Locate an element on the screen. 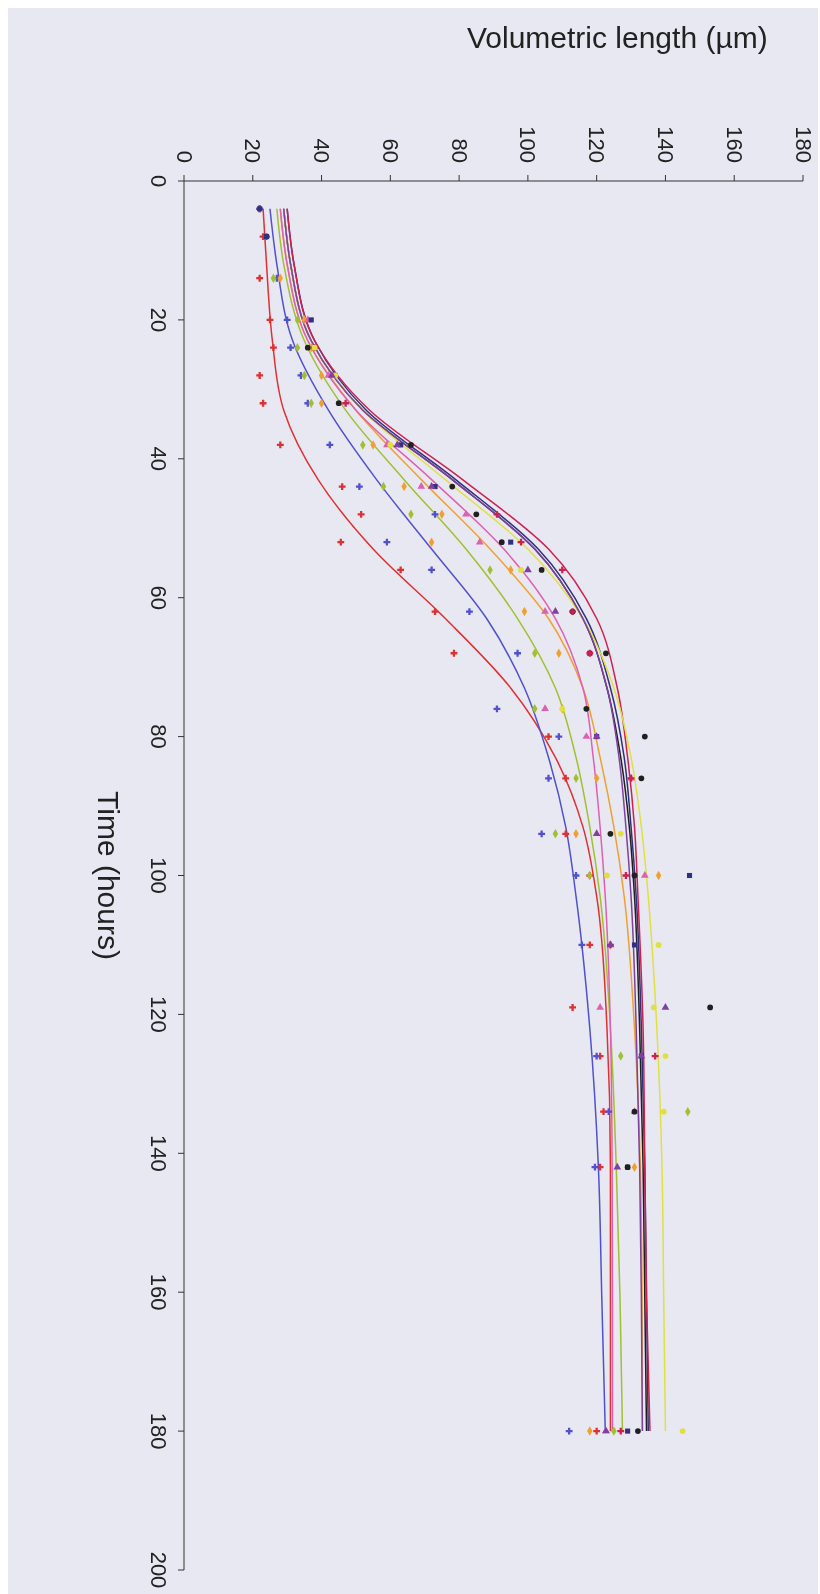 This screenshot has width=820, height=1594. x-tick-label: 80 is located at coordinates (459, 150).